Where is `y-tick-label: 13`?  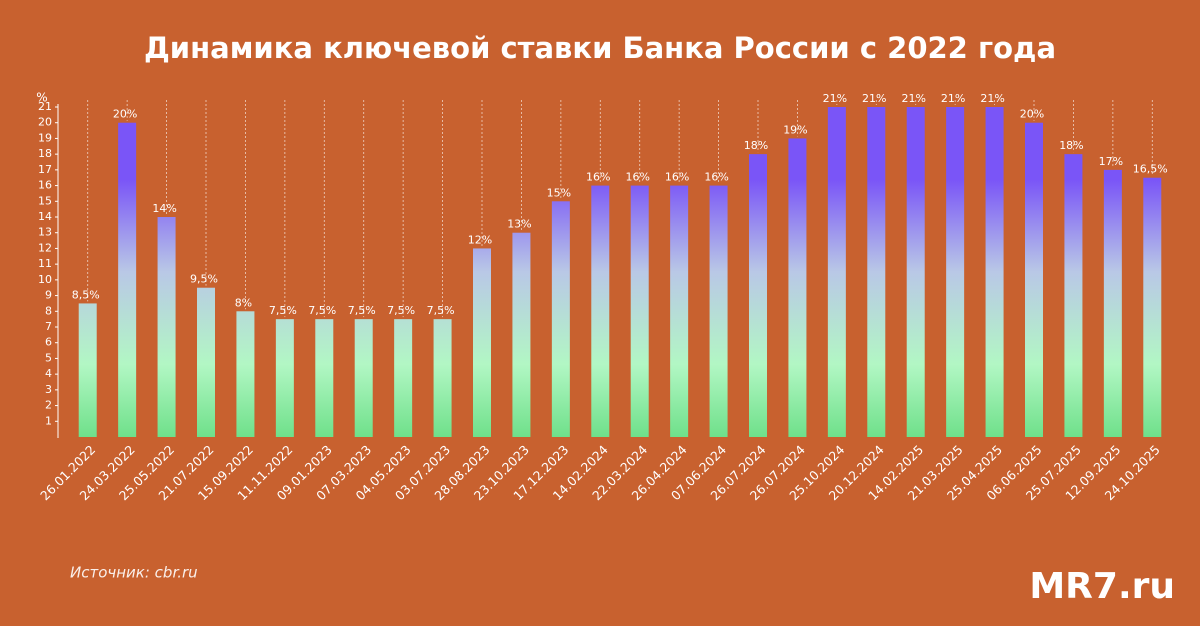 y-tick-label: 13 is located at coordinates (45, 232).